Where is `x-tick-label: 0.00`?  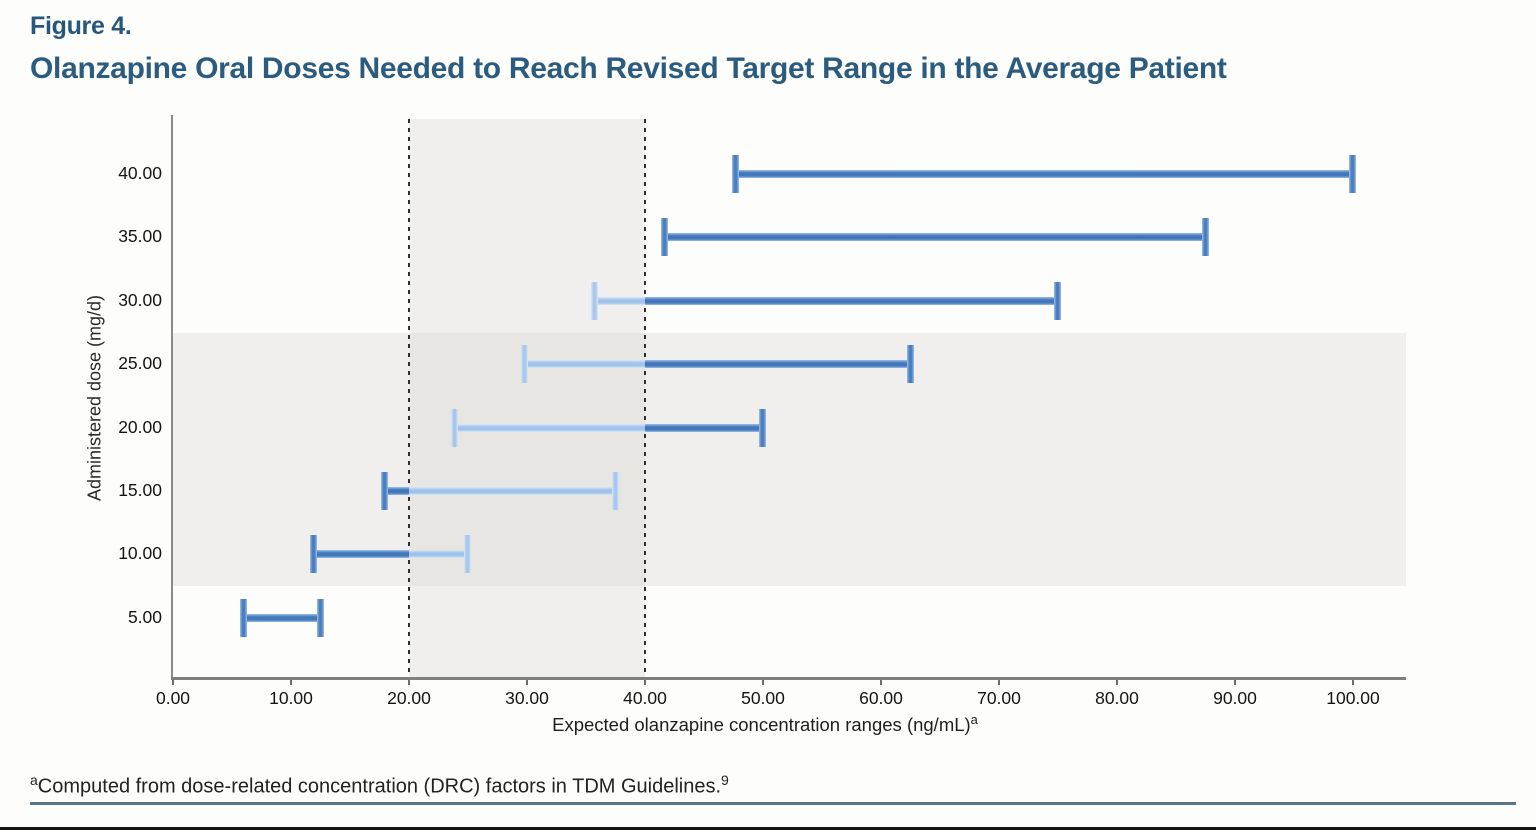 x-tick-label: 0.00 is located at coordinates (173, 698).